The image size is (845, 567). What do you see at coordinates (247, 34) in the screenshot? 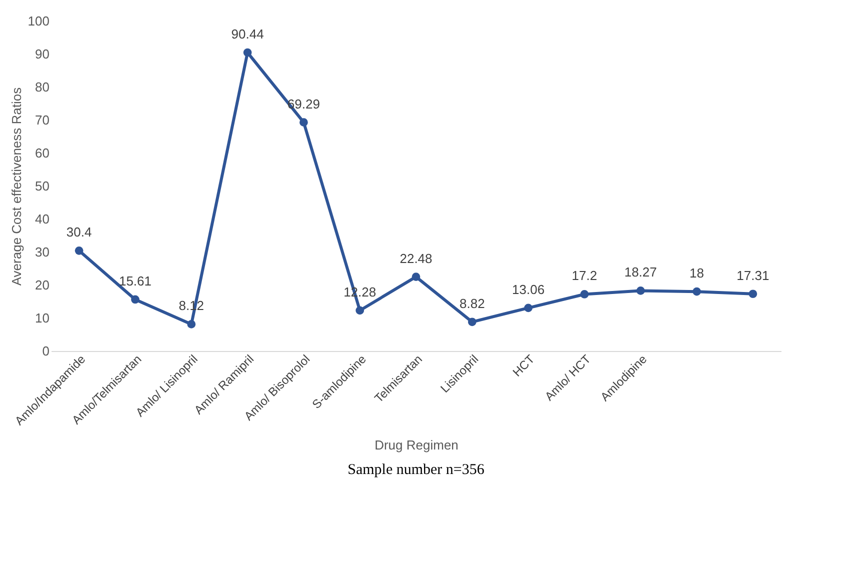
I see `data-label: 90.44` at bounding box center [247, 34].